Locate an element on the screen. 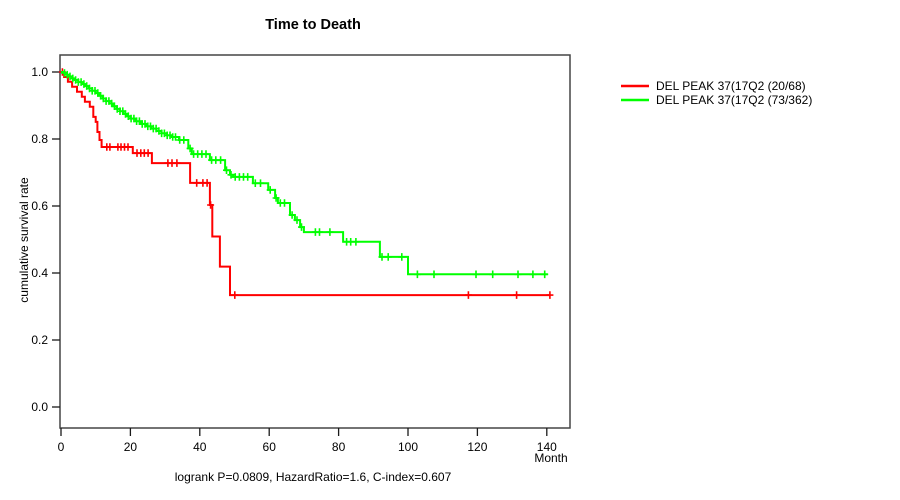  y-tick-label: 0.0 is located at coordinates (39, 407).